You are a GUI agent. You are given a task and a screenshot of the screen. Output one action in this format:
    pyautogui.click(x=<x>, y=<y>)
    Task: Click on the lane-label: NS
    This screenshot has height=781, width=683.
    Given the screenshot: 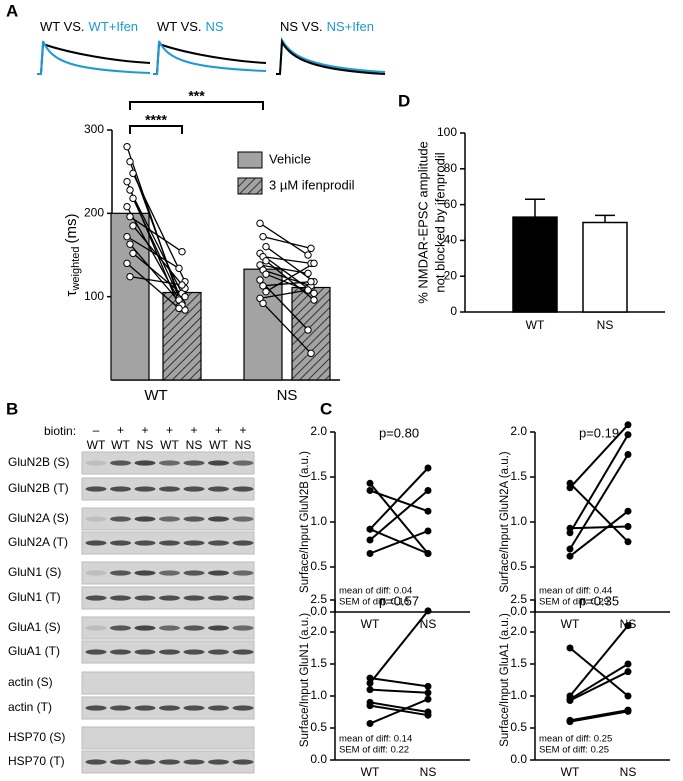 What is the action you would take?
    pyautogui.click(x=194, y=445)
    